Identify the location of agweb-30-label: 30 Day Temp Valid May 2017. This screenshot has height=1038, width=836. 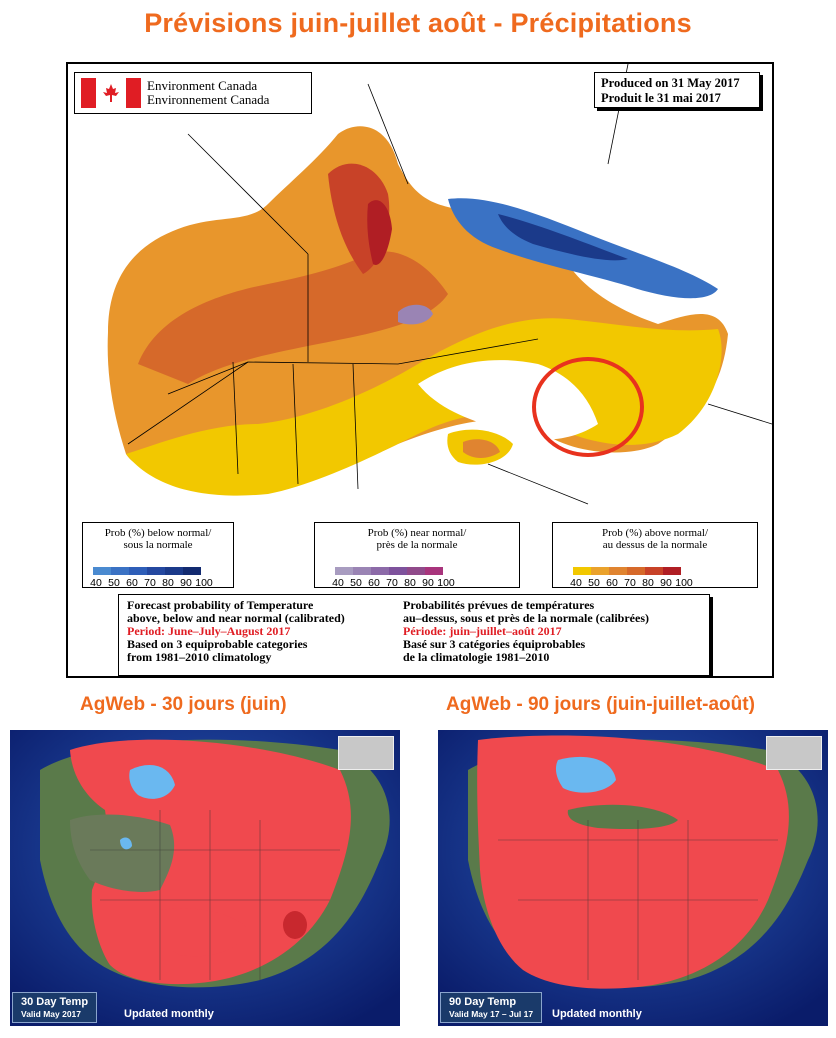
(55, 1007).